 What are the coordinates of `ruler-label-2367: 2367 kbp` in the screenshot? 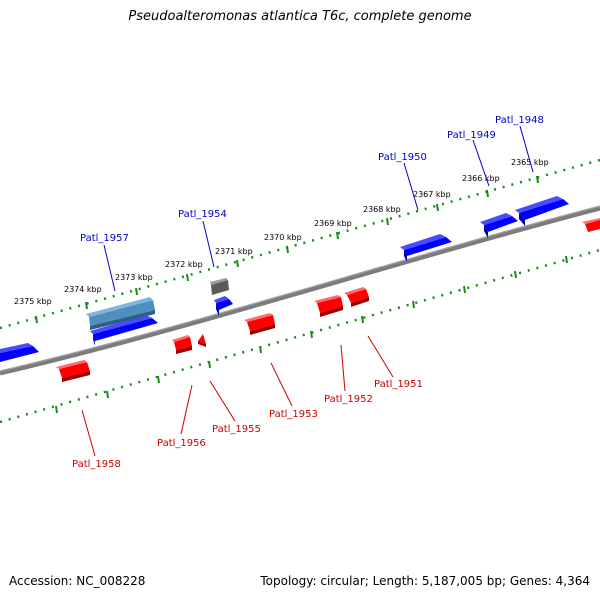 It's located at (432, 194).